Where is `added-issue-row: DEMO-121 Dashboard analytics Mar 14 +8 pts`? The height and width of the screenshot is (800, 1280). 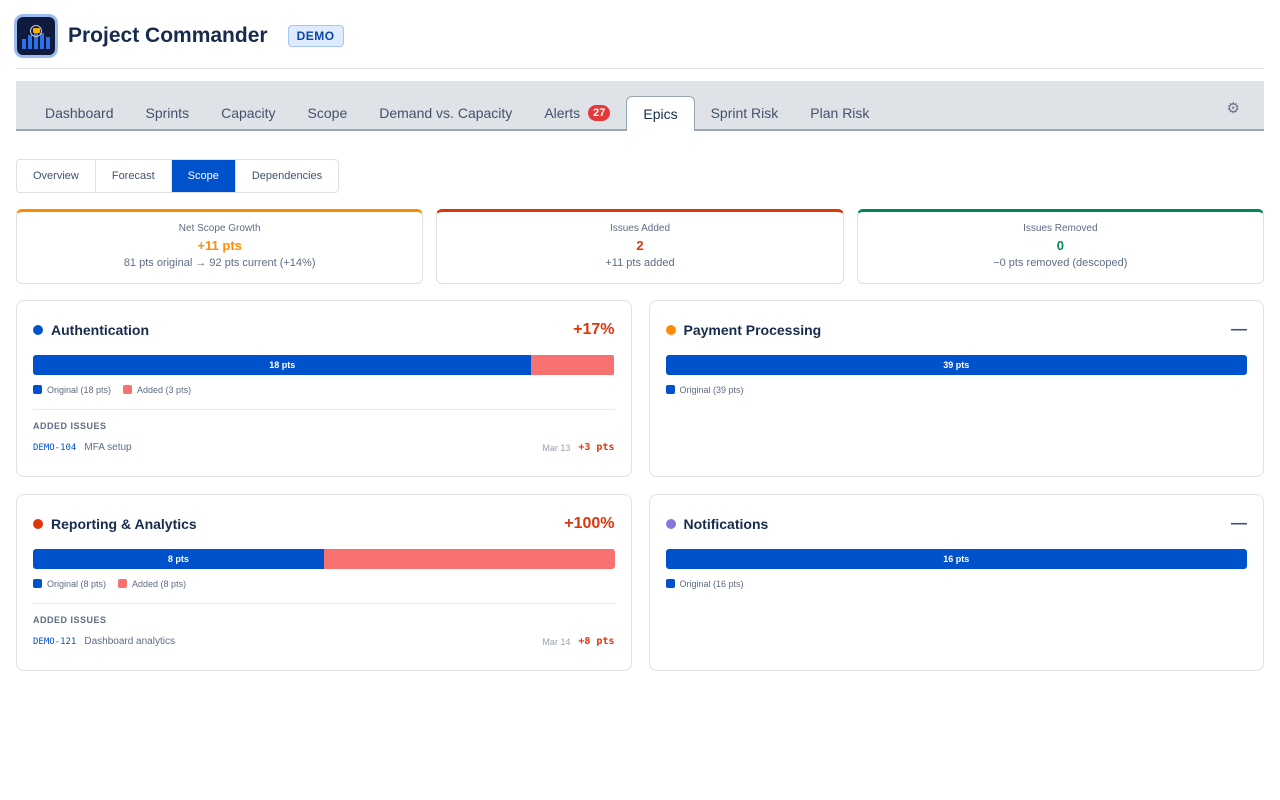 added-issue-row: DEMO-121 Dashboard analytics Mar 14 +8 pts is located at coordinates (324, 641).